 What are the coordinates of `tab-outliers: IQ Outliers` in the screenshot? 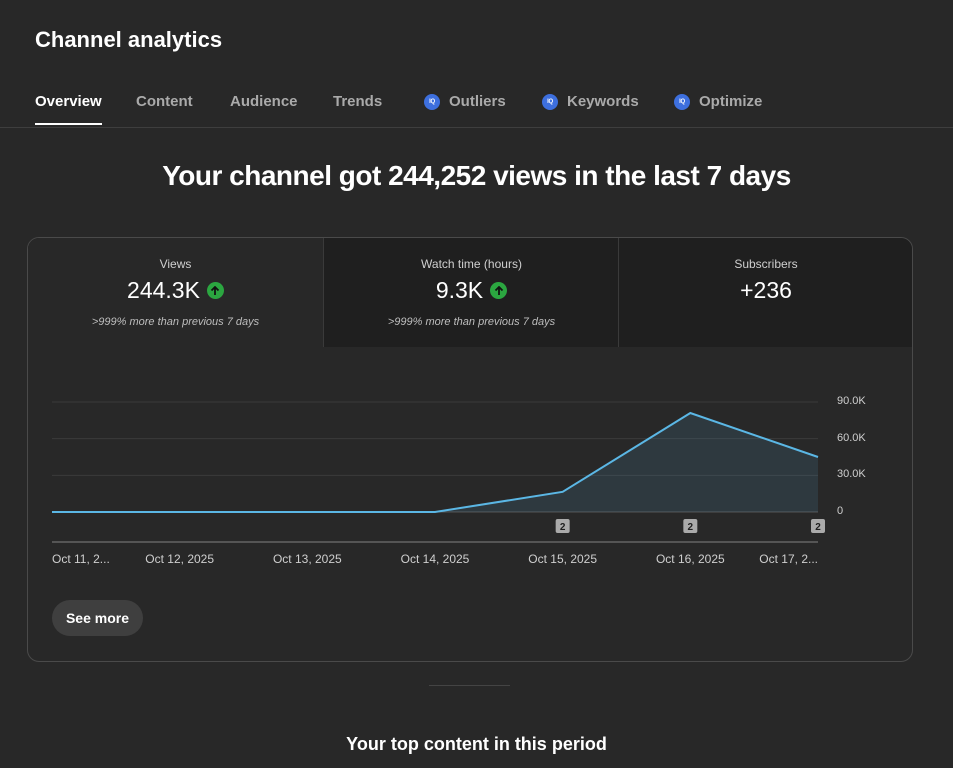 It's located at (465, 101).